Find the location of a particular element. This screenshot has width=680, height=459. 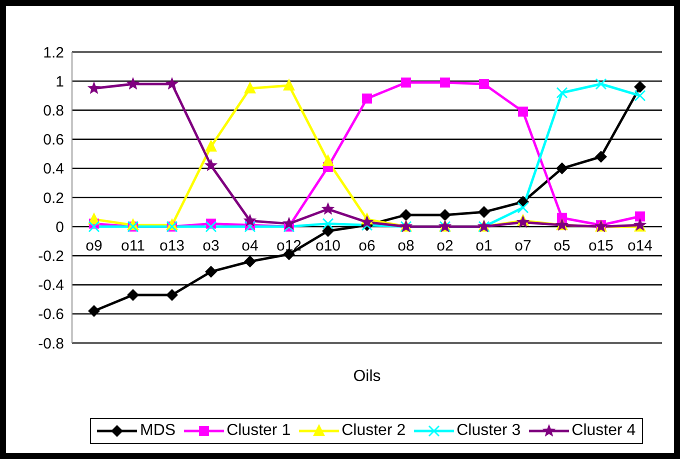

y-tick-label: 0.6 is located at coordinates (53, 140).